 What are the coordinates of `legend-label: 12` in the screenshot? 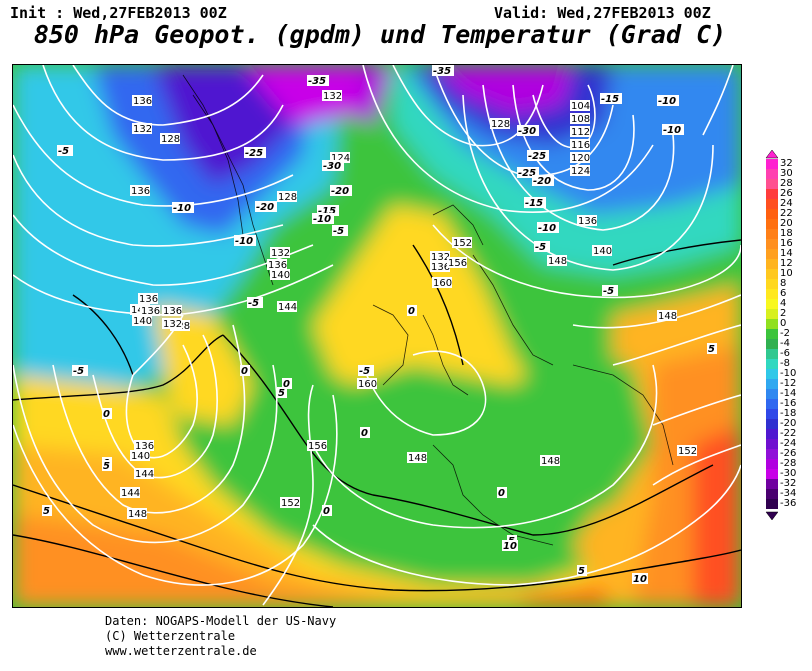 It's located at (786, 263).